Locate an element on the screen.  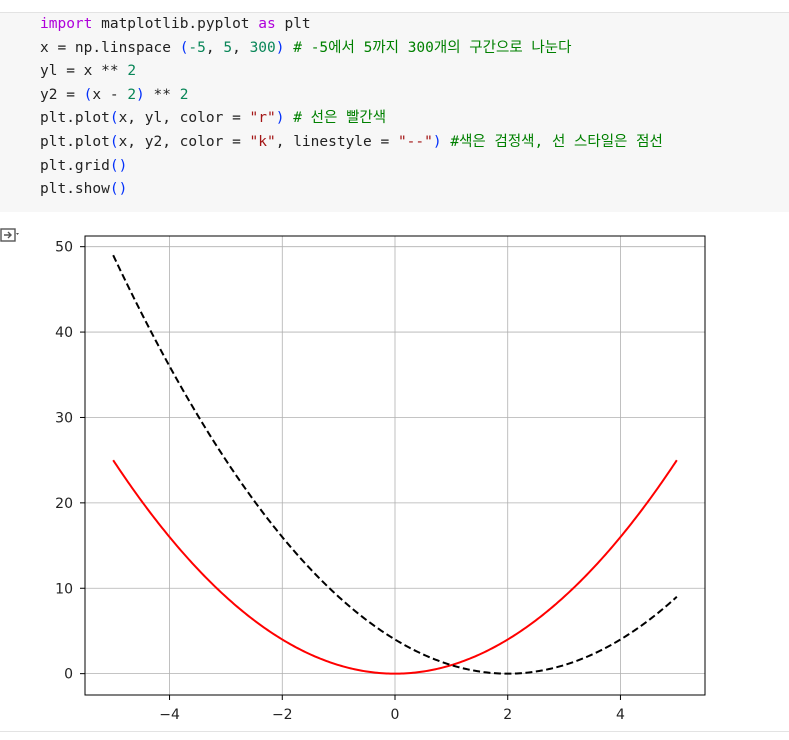
code-token: 300 is located at coordinates (262, 47).